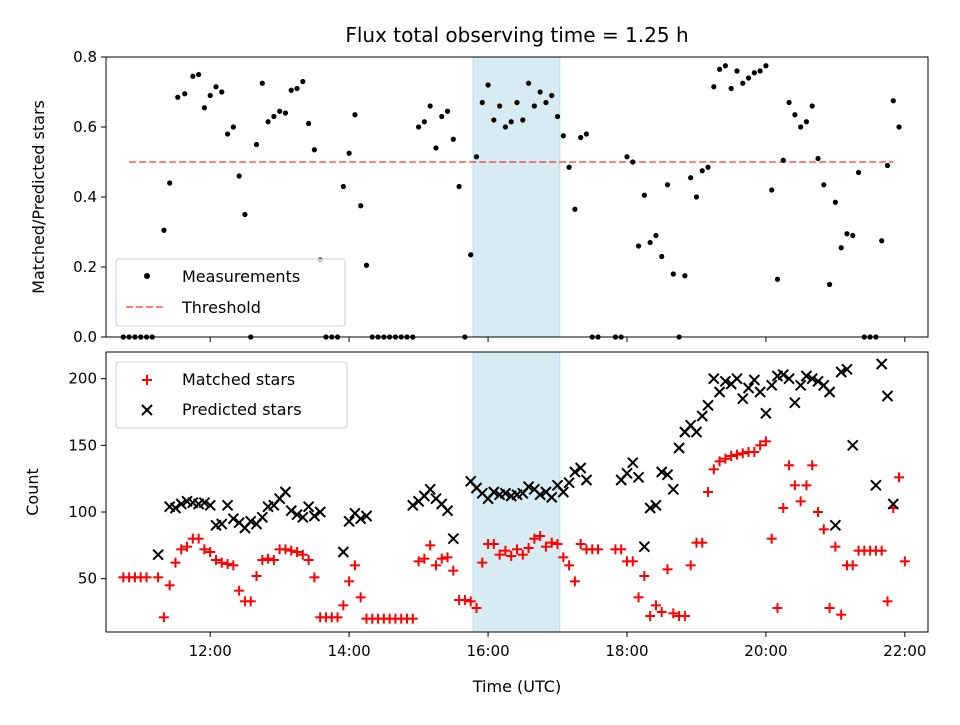 This screenshot has height=725, width=960. What do you see at coordinates (230, 292) in the screenshot?
I see `legend: Measurements Threshold` at bounding box center [230, 292].